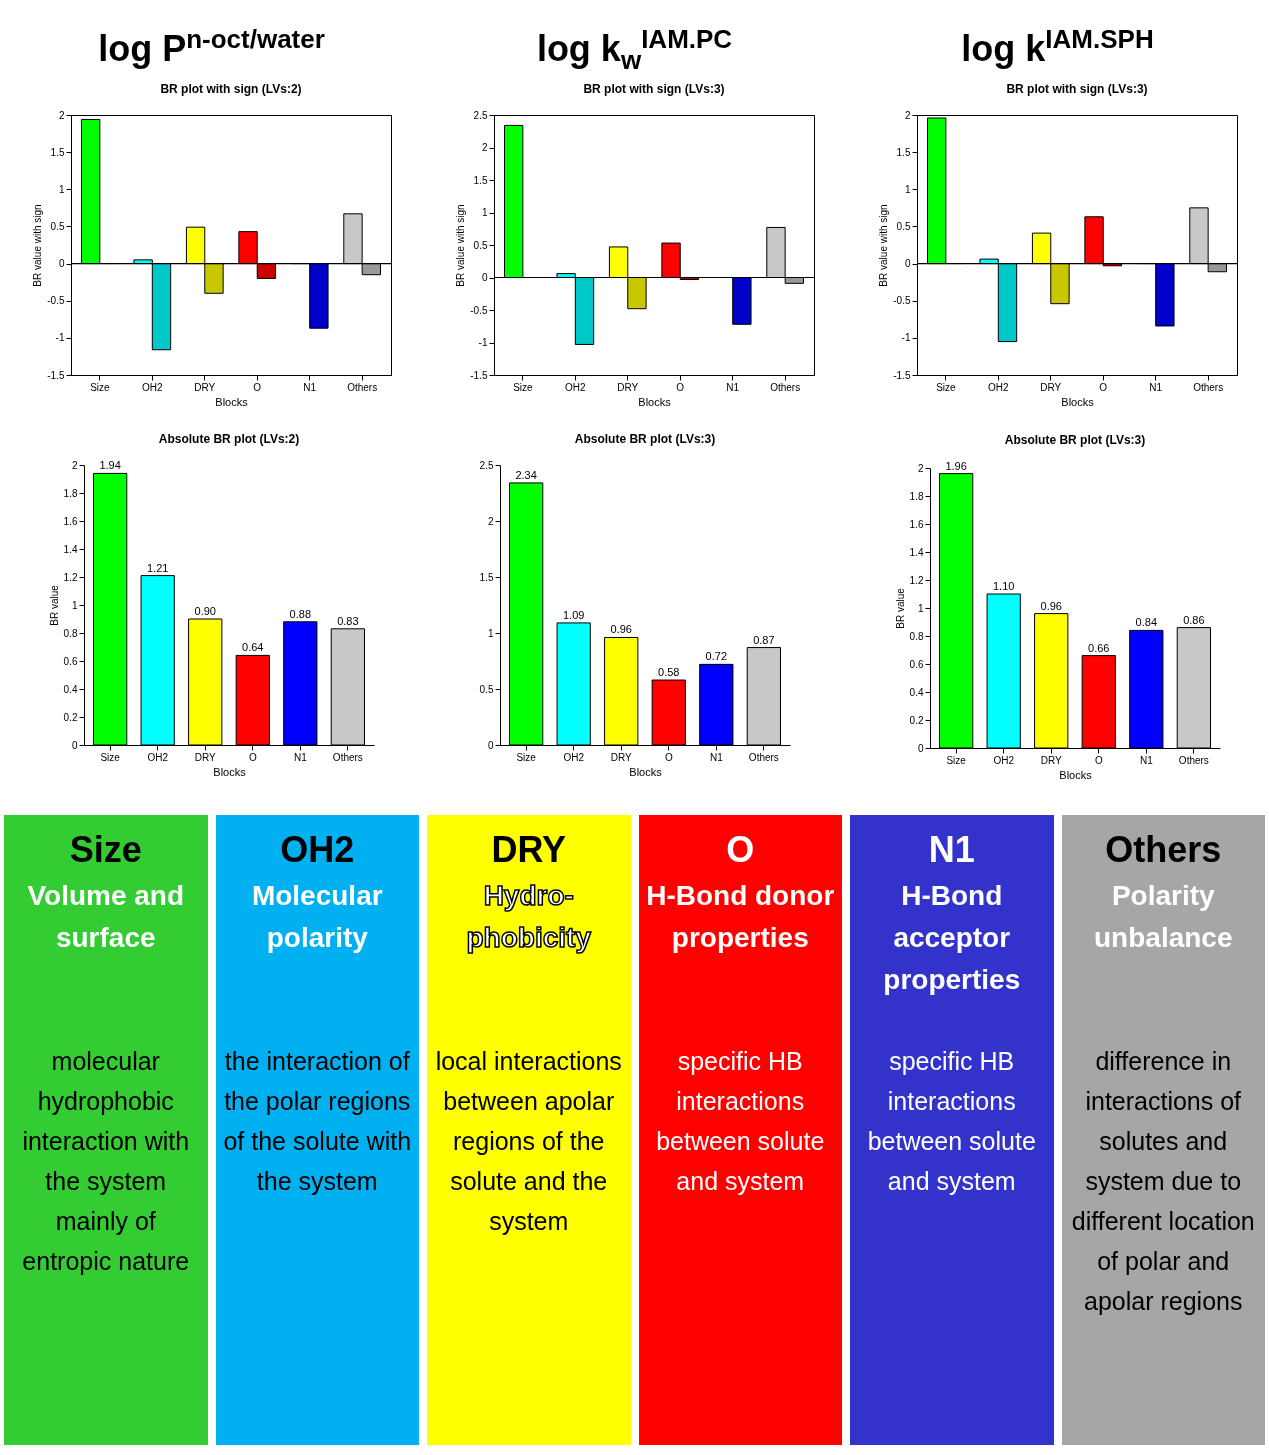  I want to click on text: Size, so click(105, 850).